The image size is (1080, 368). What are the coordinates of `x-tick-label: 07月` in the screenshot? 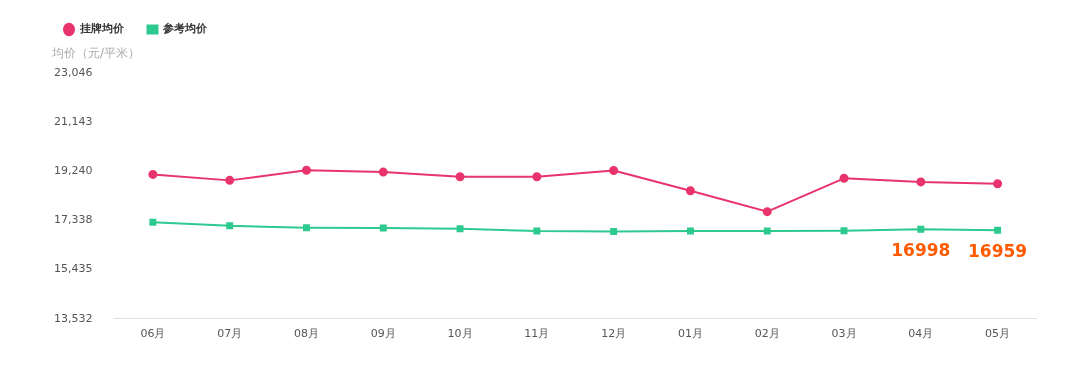 It's located at (230, 334).